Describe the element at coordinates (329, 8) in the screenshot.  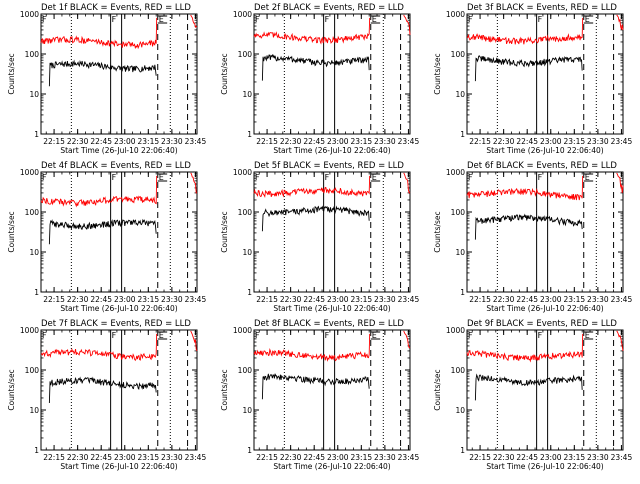
I see `panel-title: Det 2f BLACK = Events, RED = LLD` at that location.